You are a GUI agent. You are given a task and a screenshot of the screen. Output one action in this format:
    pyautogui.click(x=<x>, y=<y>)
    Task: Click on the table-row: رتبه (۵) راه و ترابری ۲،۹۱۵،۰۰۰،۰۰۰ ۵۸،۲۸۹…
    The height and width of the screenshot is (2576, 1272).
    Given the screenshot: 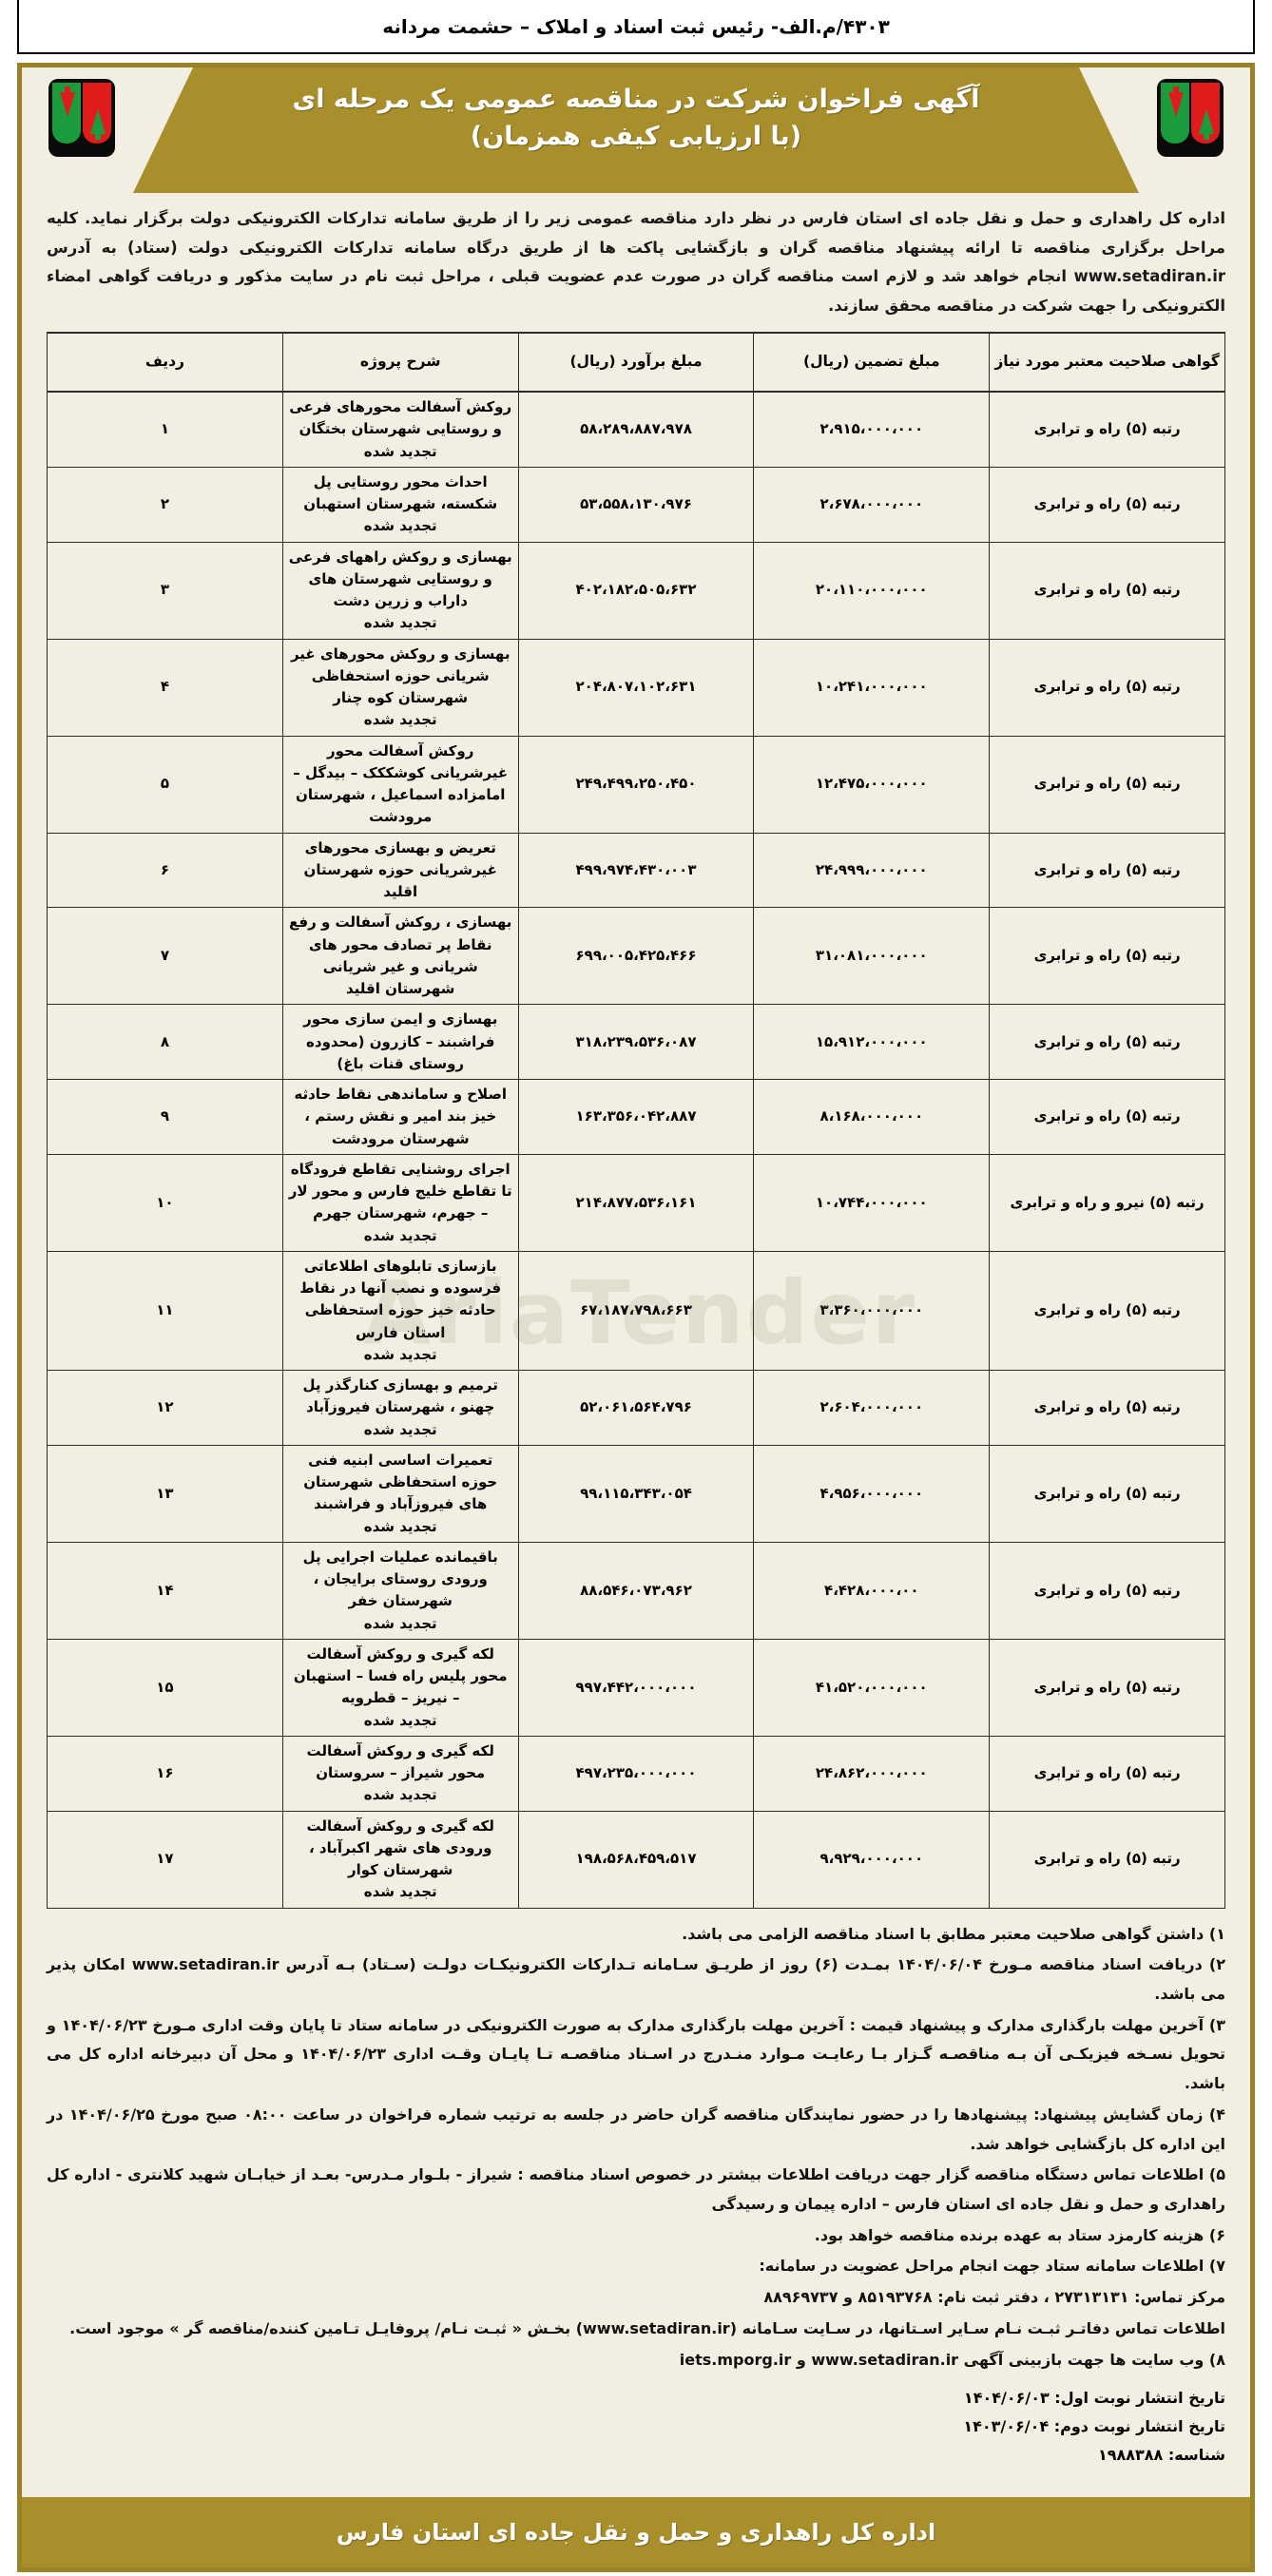 What is the action you would take?
    pyautogui.click(x=636, y=430)
    